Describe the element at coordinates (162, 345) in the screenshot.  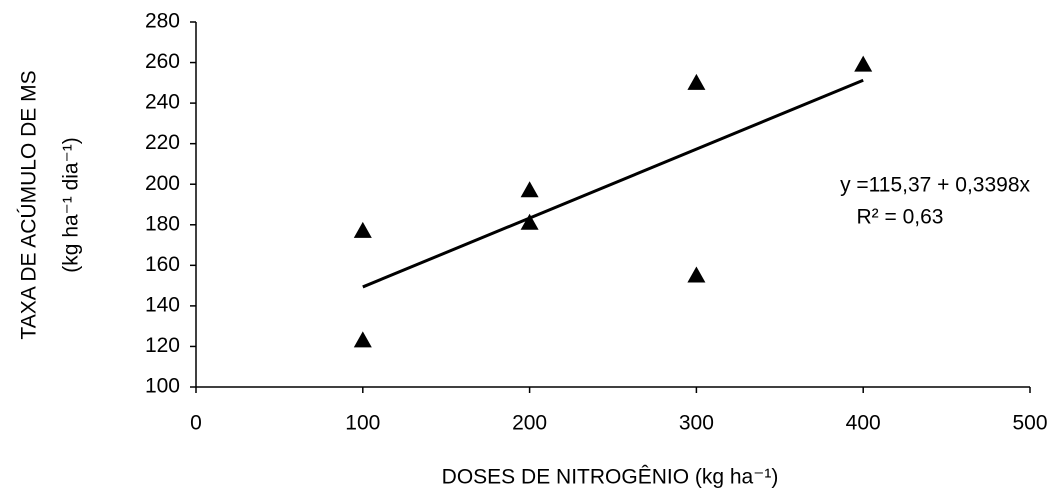
I see `y-tick-label: 120` at that location.